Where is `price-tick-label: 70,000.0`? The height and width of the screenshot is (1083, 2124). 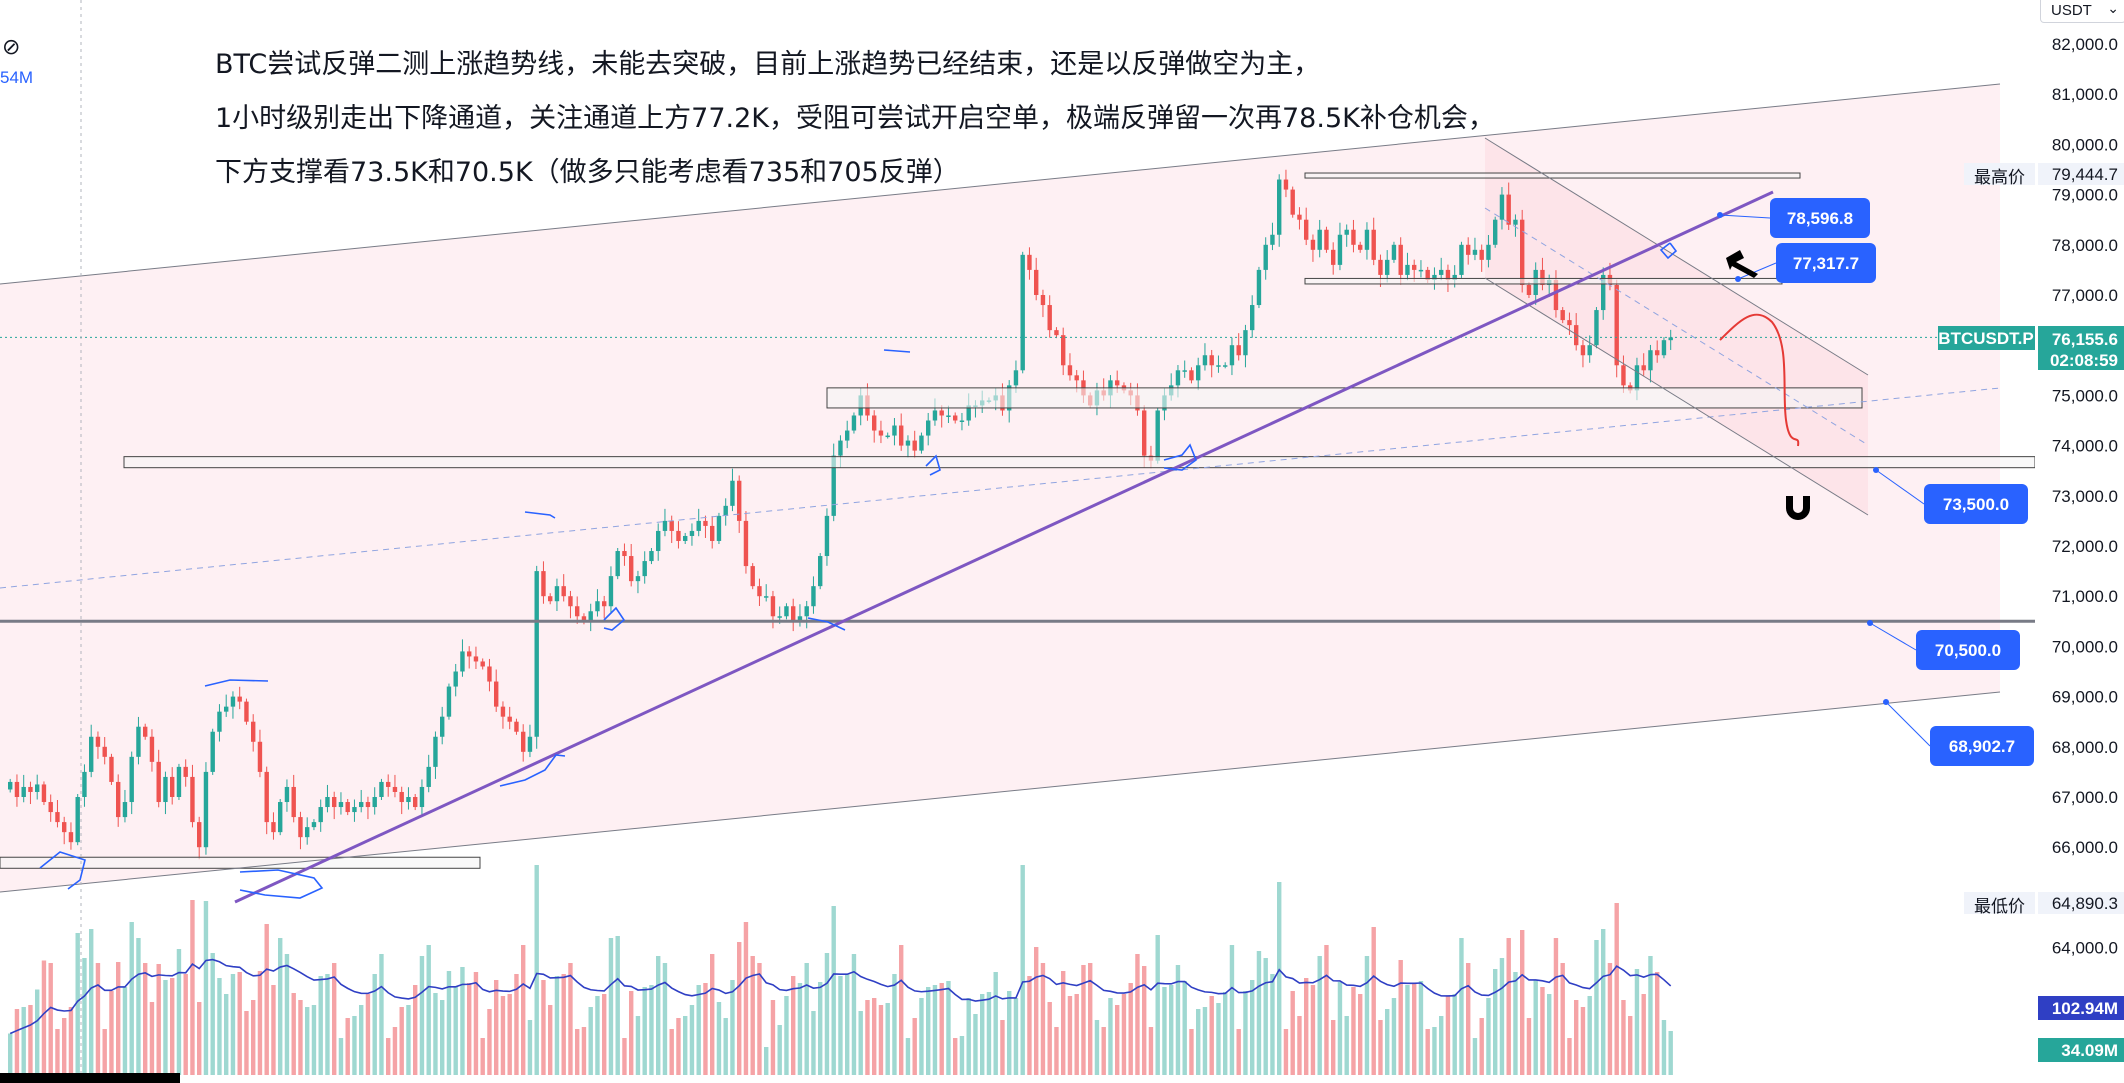
price-tick-label: 70,000.0 is located at coordinates (2085, 646).